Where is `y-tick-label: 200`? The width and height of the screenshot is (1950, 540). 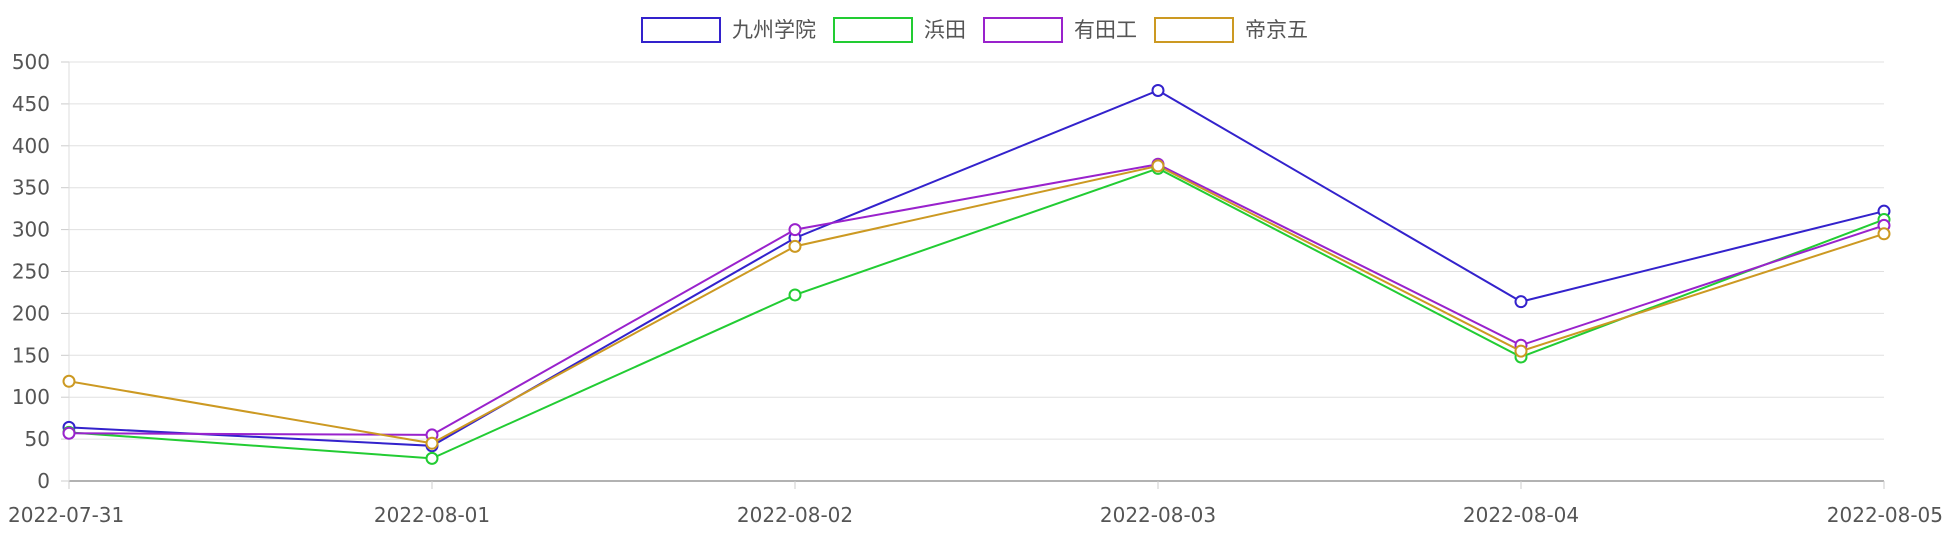
y-tick-label: 200 is located at coordinates (31, 313).